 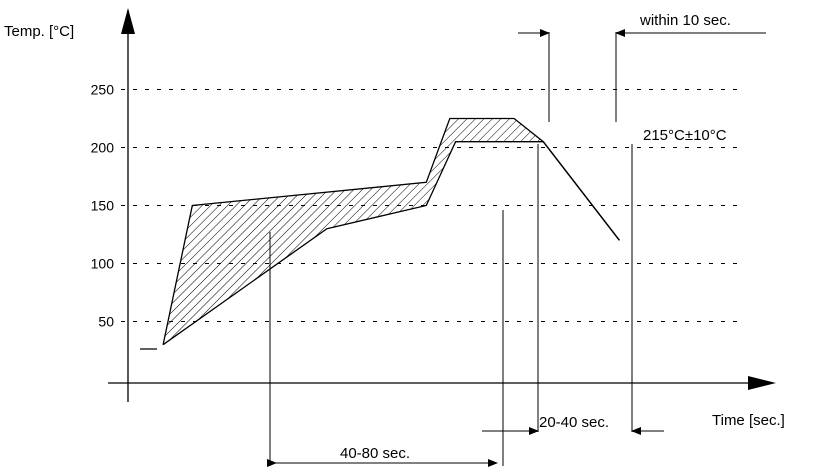 I want to click on y-axis-title: Temp. [°C], so click(x=39, y=31).